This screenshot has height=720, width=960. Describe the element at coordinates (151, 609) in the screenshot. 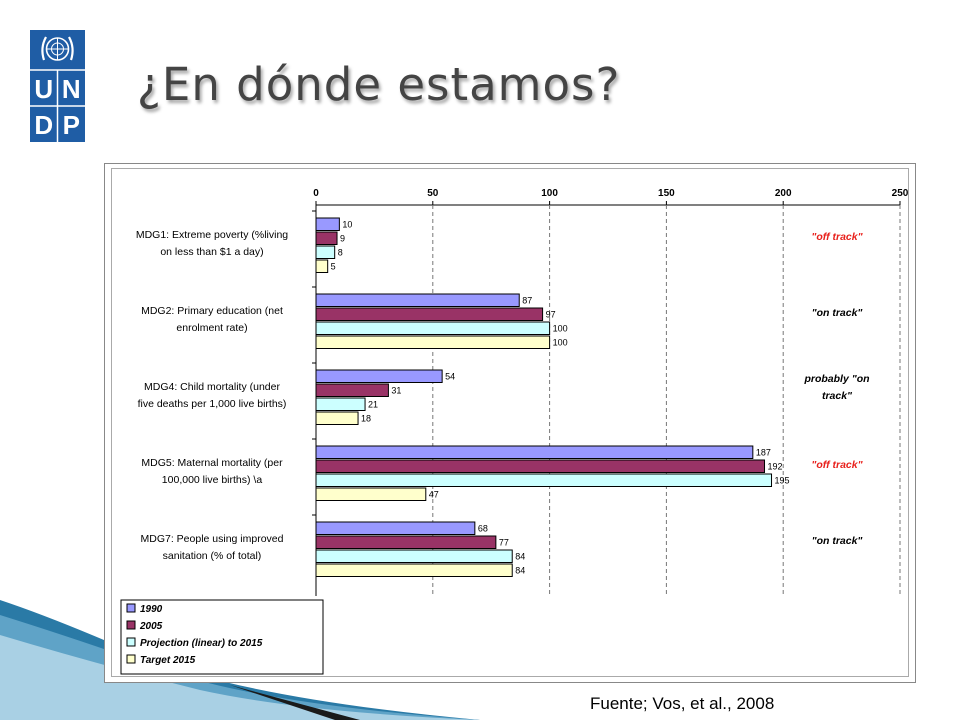

I see `legend-label: 1990` at that location.